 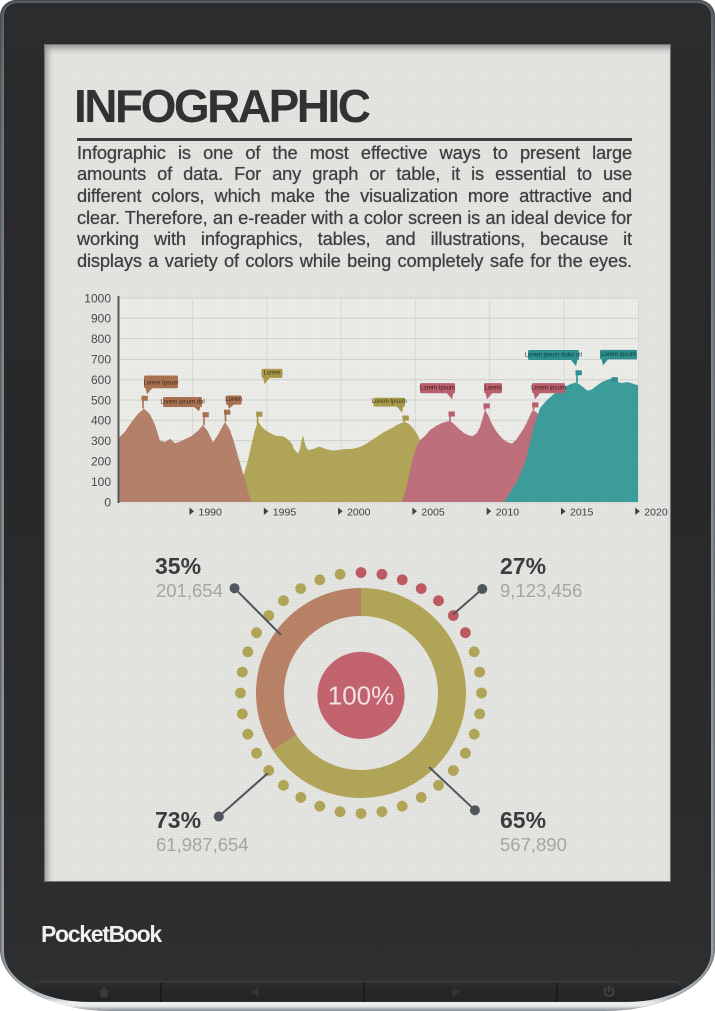 I want to click on svg-text: 1000, so click(x=97, y=298).